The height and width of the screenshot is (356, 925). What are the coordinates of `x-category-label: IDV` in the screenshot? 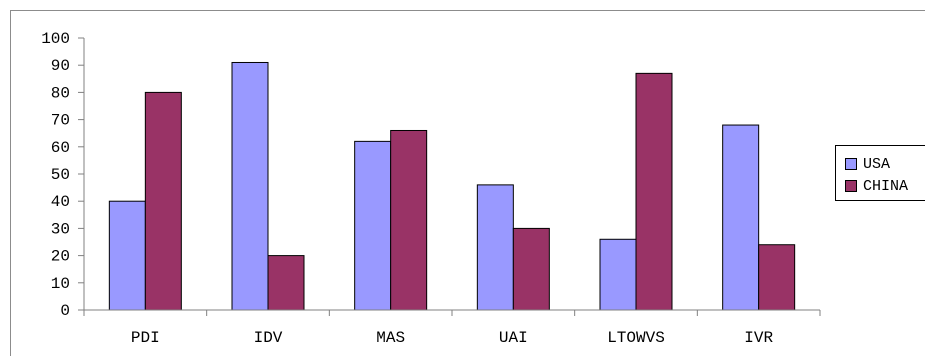 It's located at (268, 338).